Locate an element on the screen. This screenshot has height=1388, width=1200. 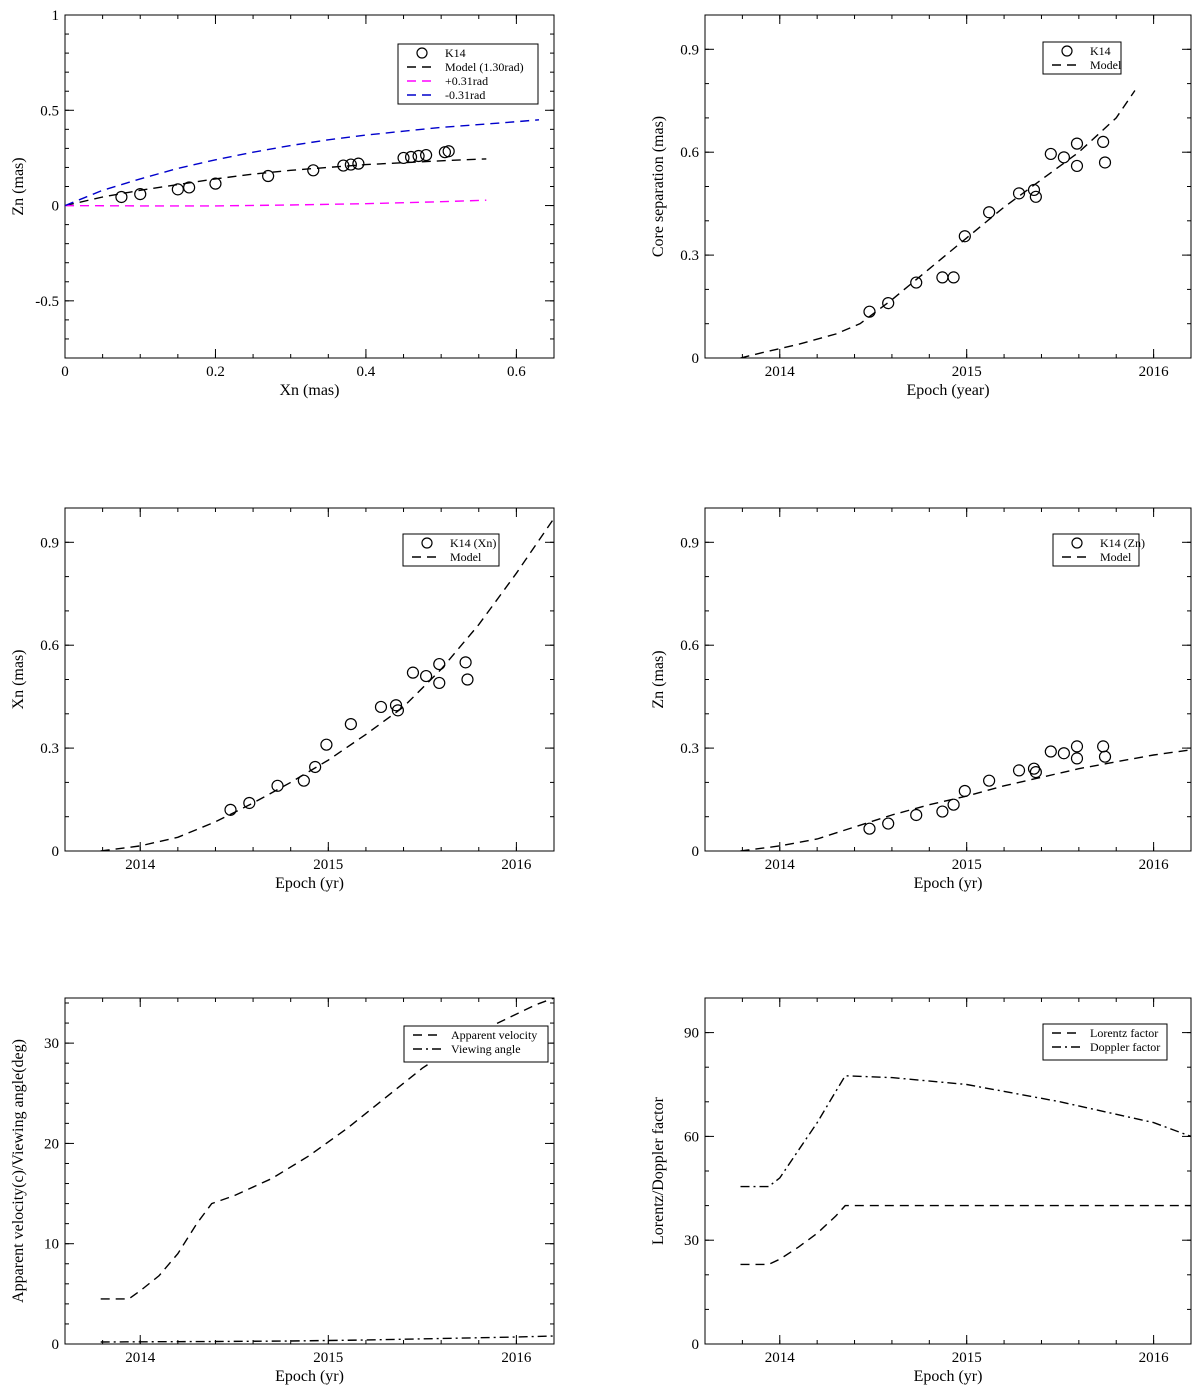
y-tick-label: 0.9 is located at coordinates (689, 50).